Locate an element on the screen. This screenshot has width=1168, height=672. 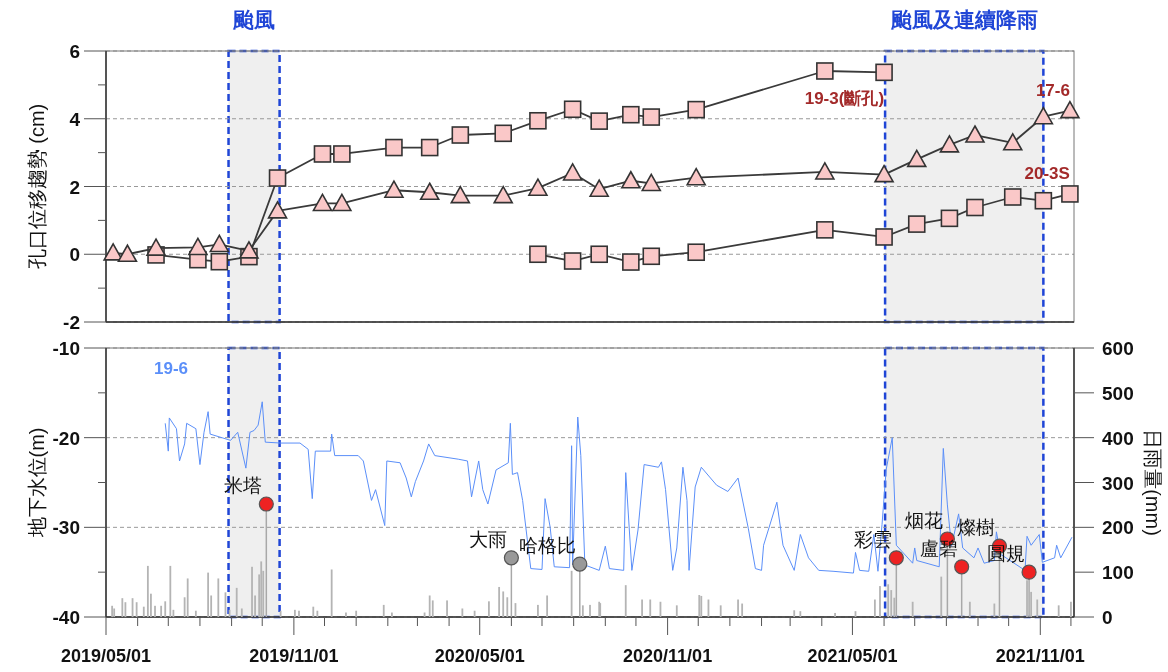
y2-tick-label: 200 is located at coordinates (1118, 528).